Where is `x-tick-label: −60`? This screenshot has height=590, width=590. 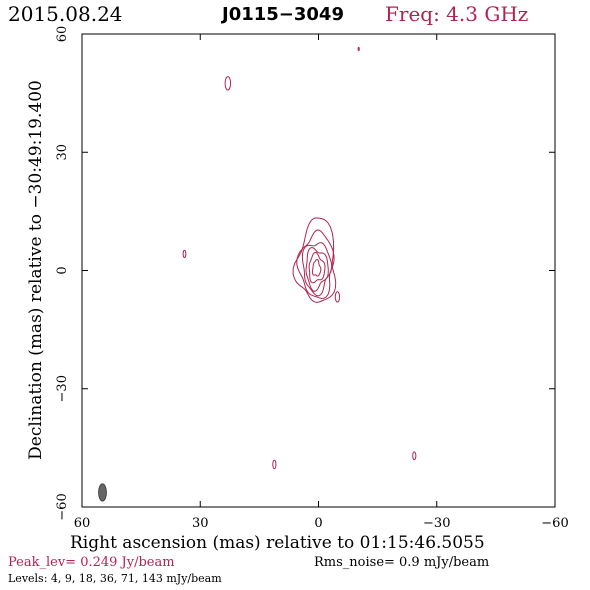
x-tick-label: −60 is located at coordinates (554, 523).